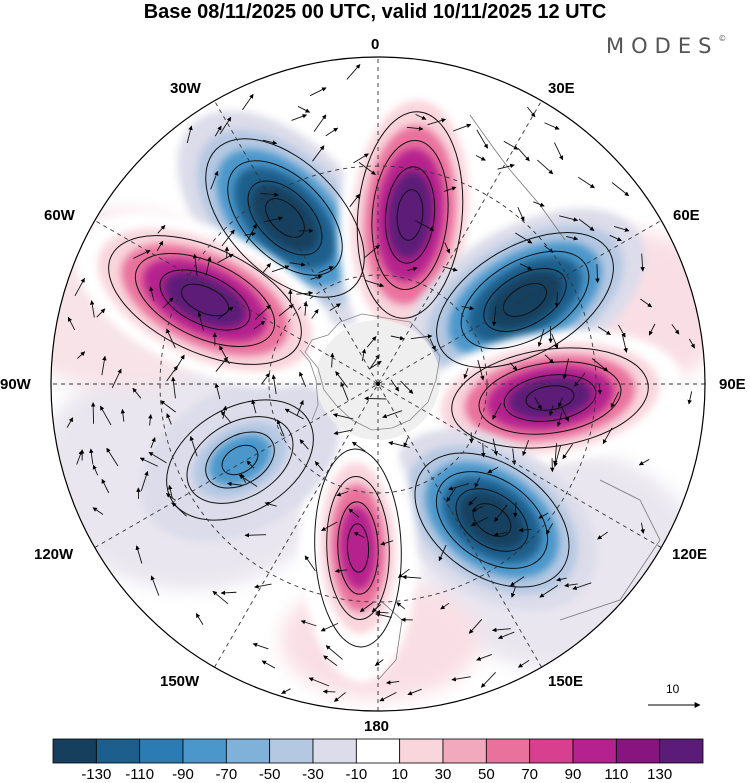  What do you see at coordinates (660, 774) in the screenshot?
I see `colorbar-tick-label: 130` at bounding box center [660, 774].